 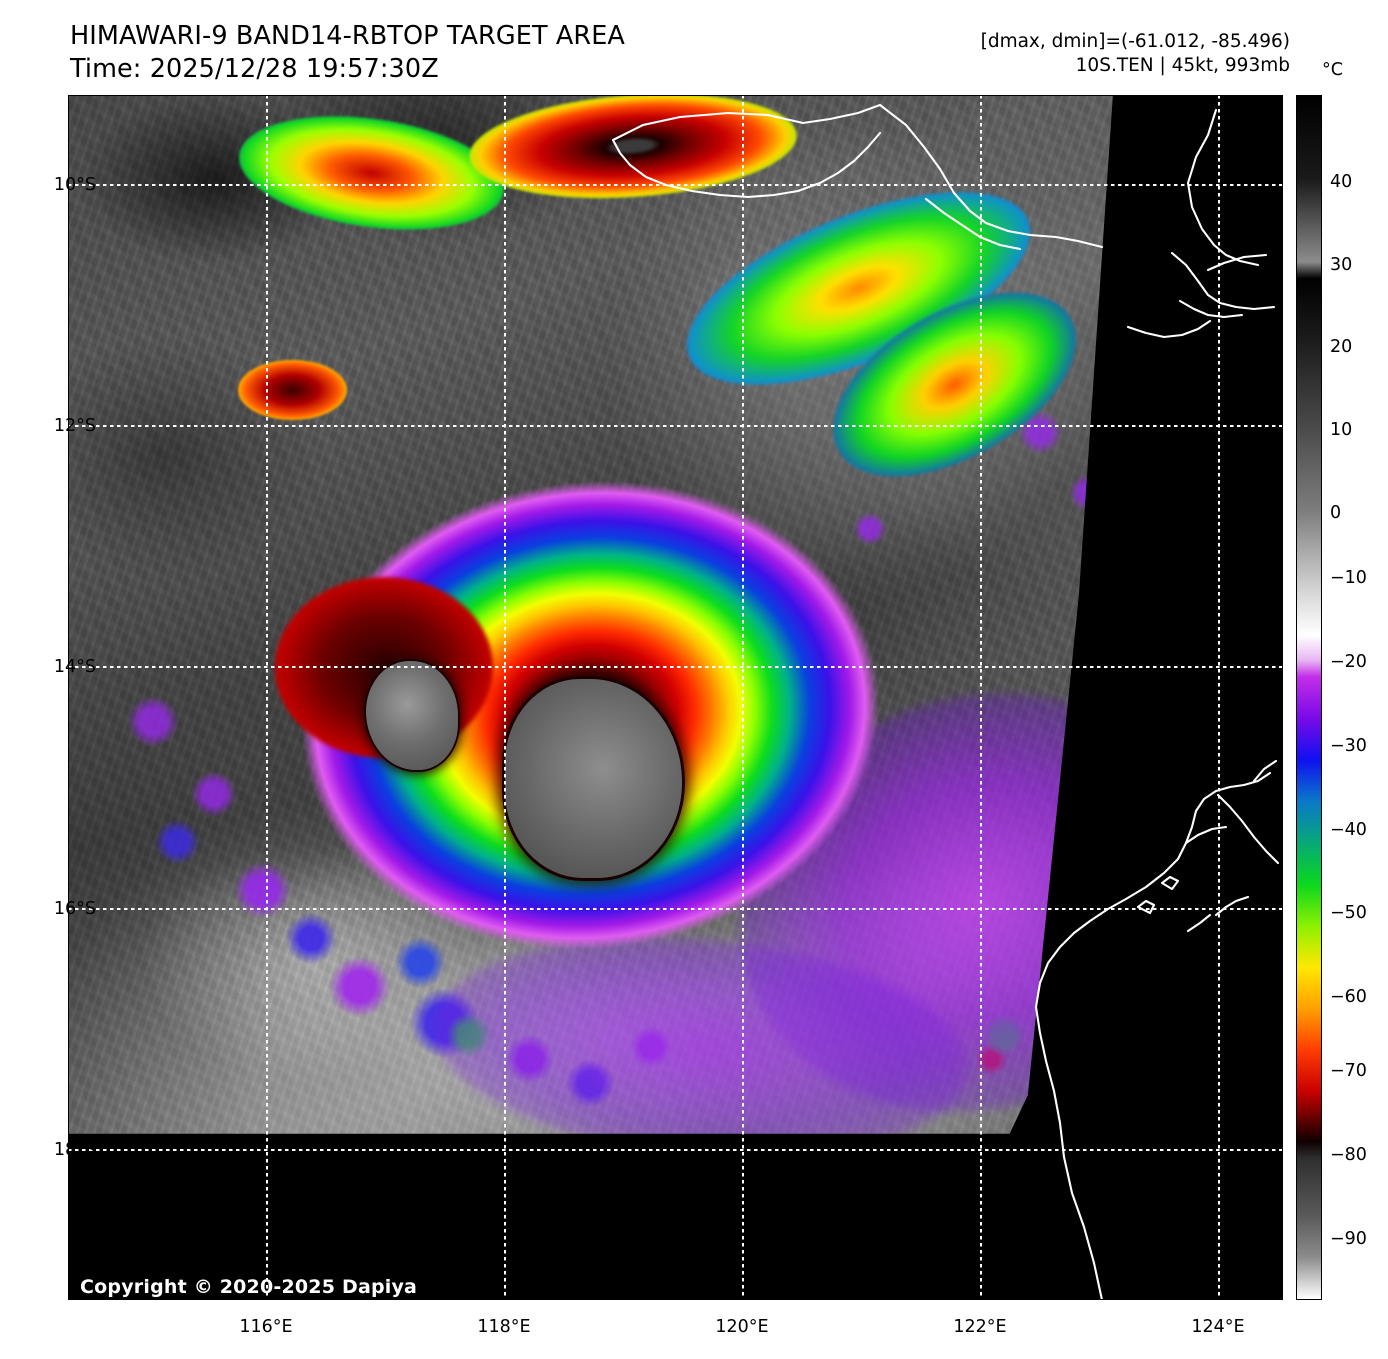 I want to click on colorbar-tick-7: −30, so click(x=1348, y=746).